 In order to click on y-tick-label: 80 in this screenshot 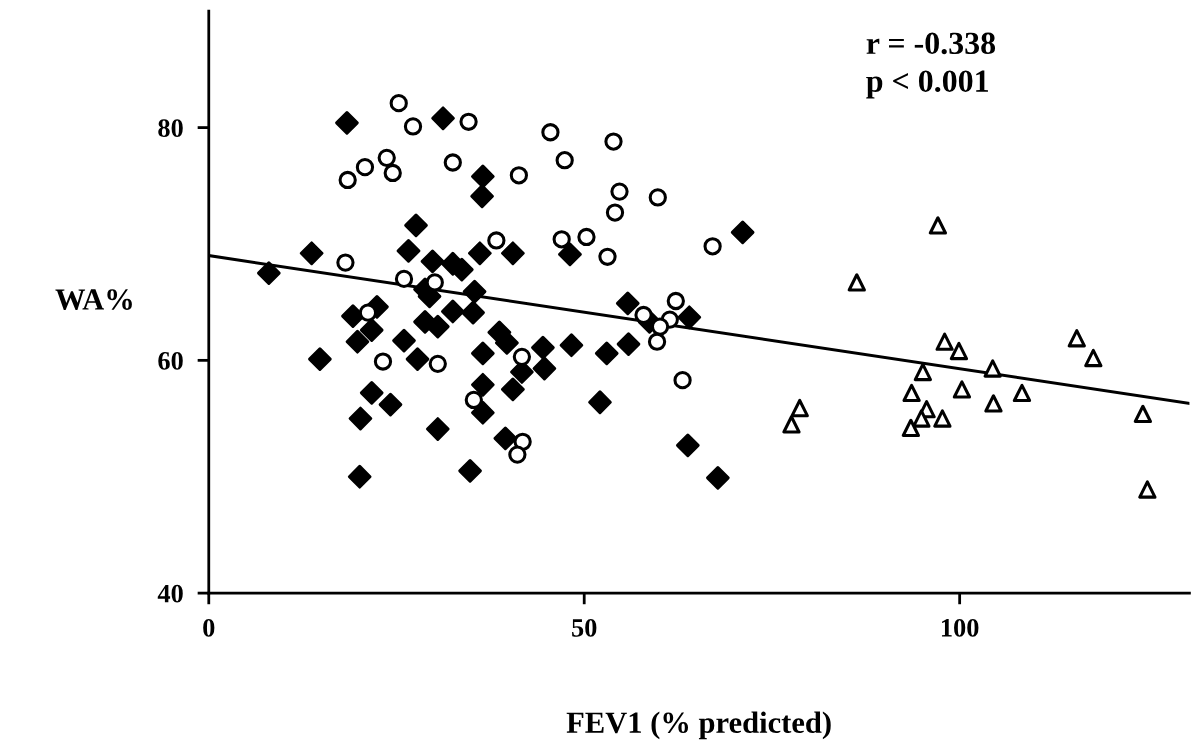, I will do `click(170, 128)`.